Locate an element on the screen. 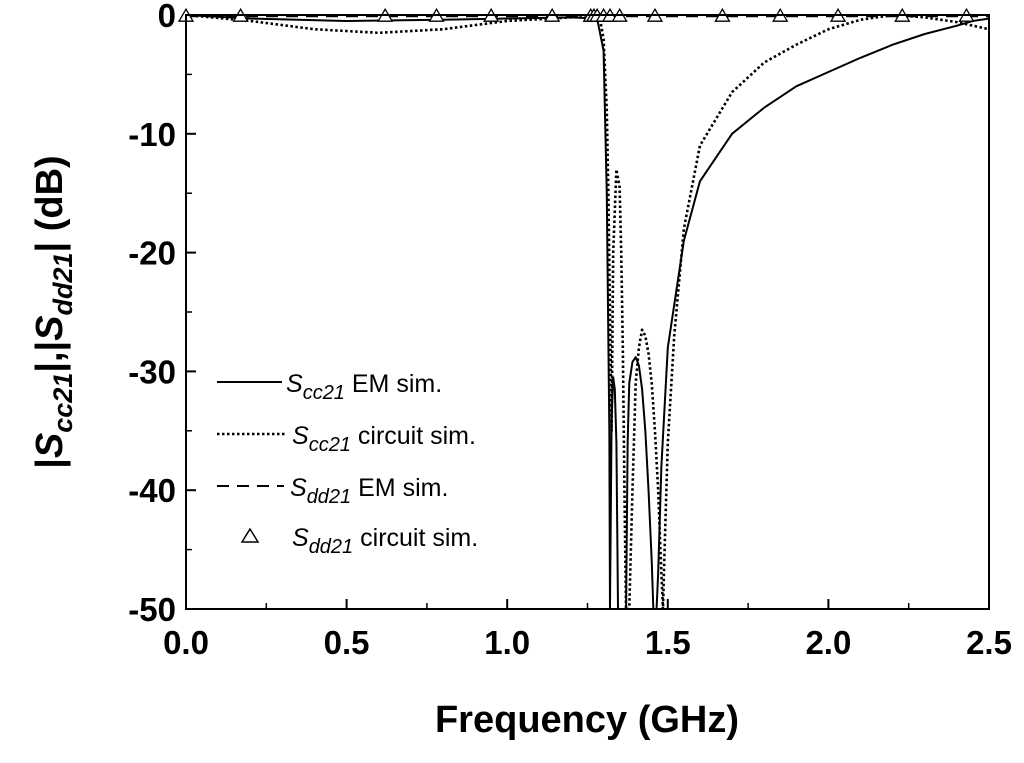 The image size is (1024, 763). y-title-s1: S is located at coordinates (50, 445).